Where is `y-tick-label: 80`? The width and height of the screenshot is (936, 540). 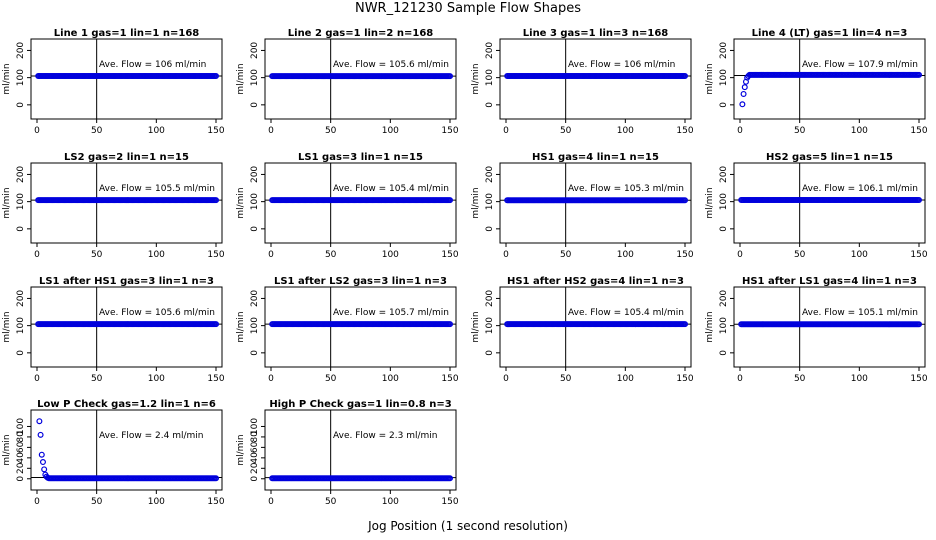 y-tick-label: 80 is located at coordinates (21, 437).